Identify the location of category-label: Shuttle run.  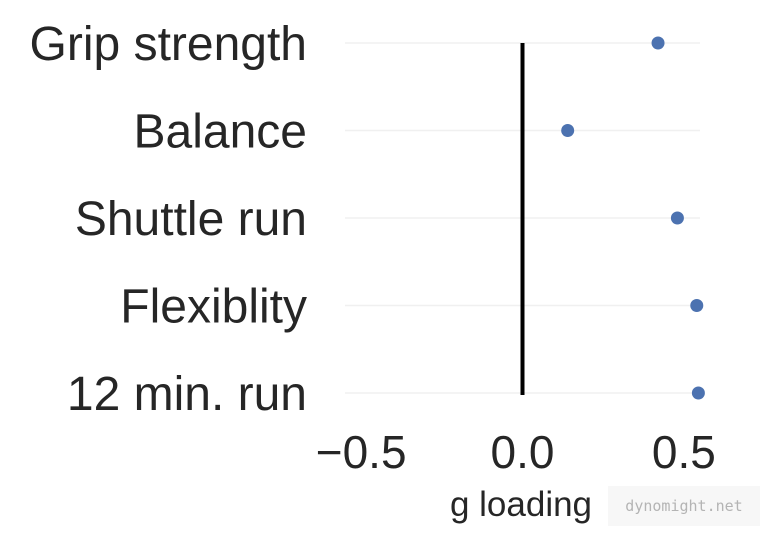
(191, 219).